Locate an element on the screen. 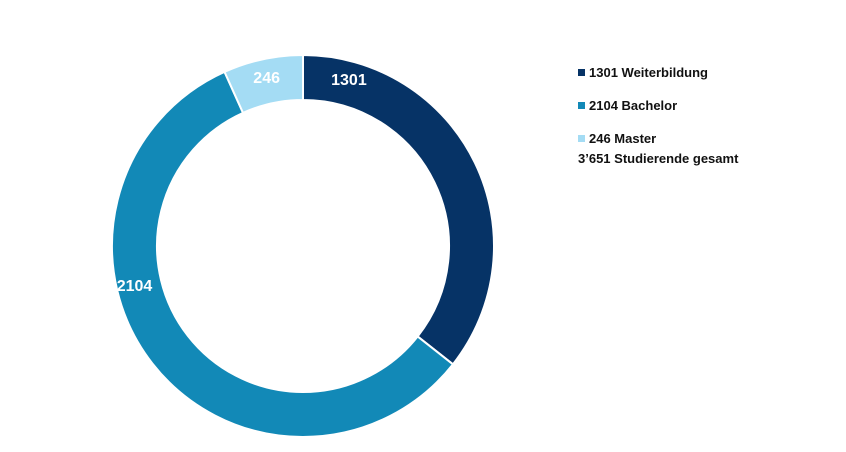 The height and width of the screenshot is (452, 846). legend-item-bachelor: 2104 Bachelor is located at coordinates (658, 105).